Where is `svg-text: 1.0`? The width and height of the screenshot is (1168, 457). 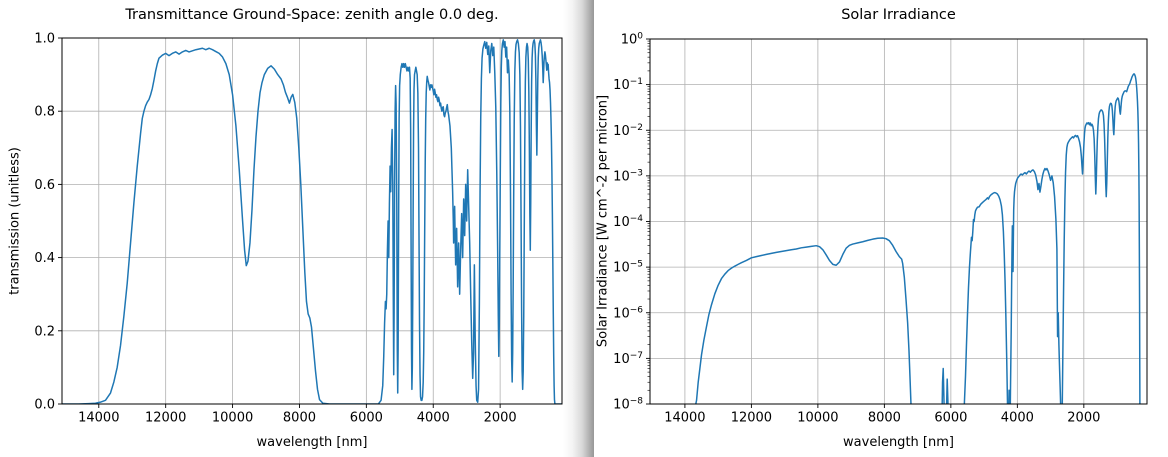 svg-text: 1.0 is located at coordinates (44, 39).